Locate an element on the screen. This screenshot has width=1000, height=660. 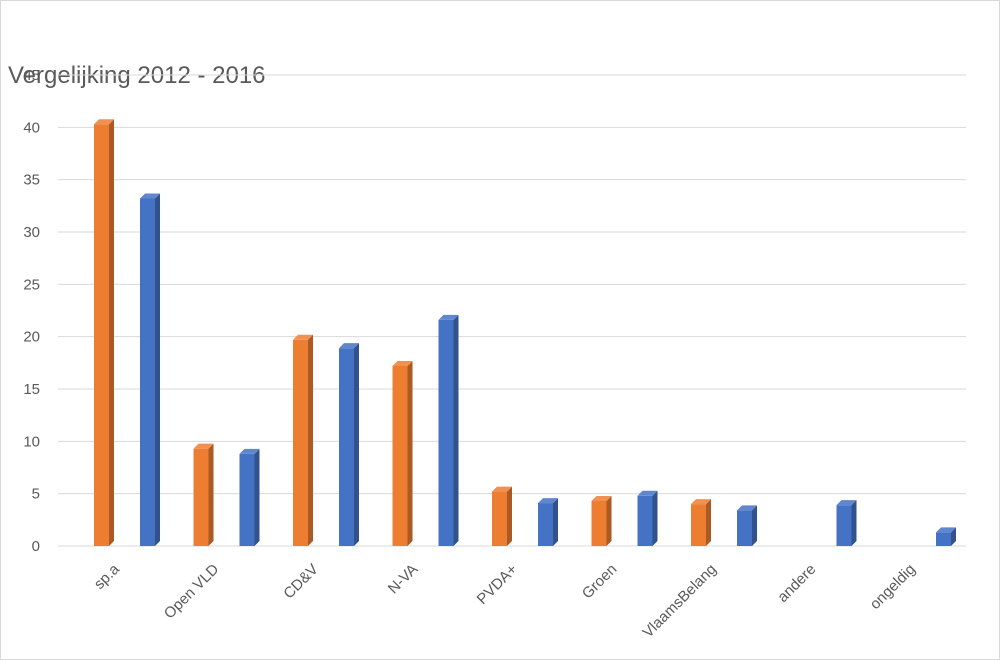
y-axis-ticks: 0 5 10 15 20 25 30 35 40 45 is located at coordinates (31, 311).